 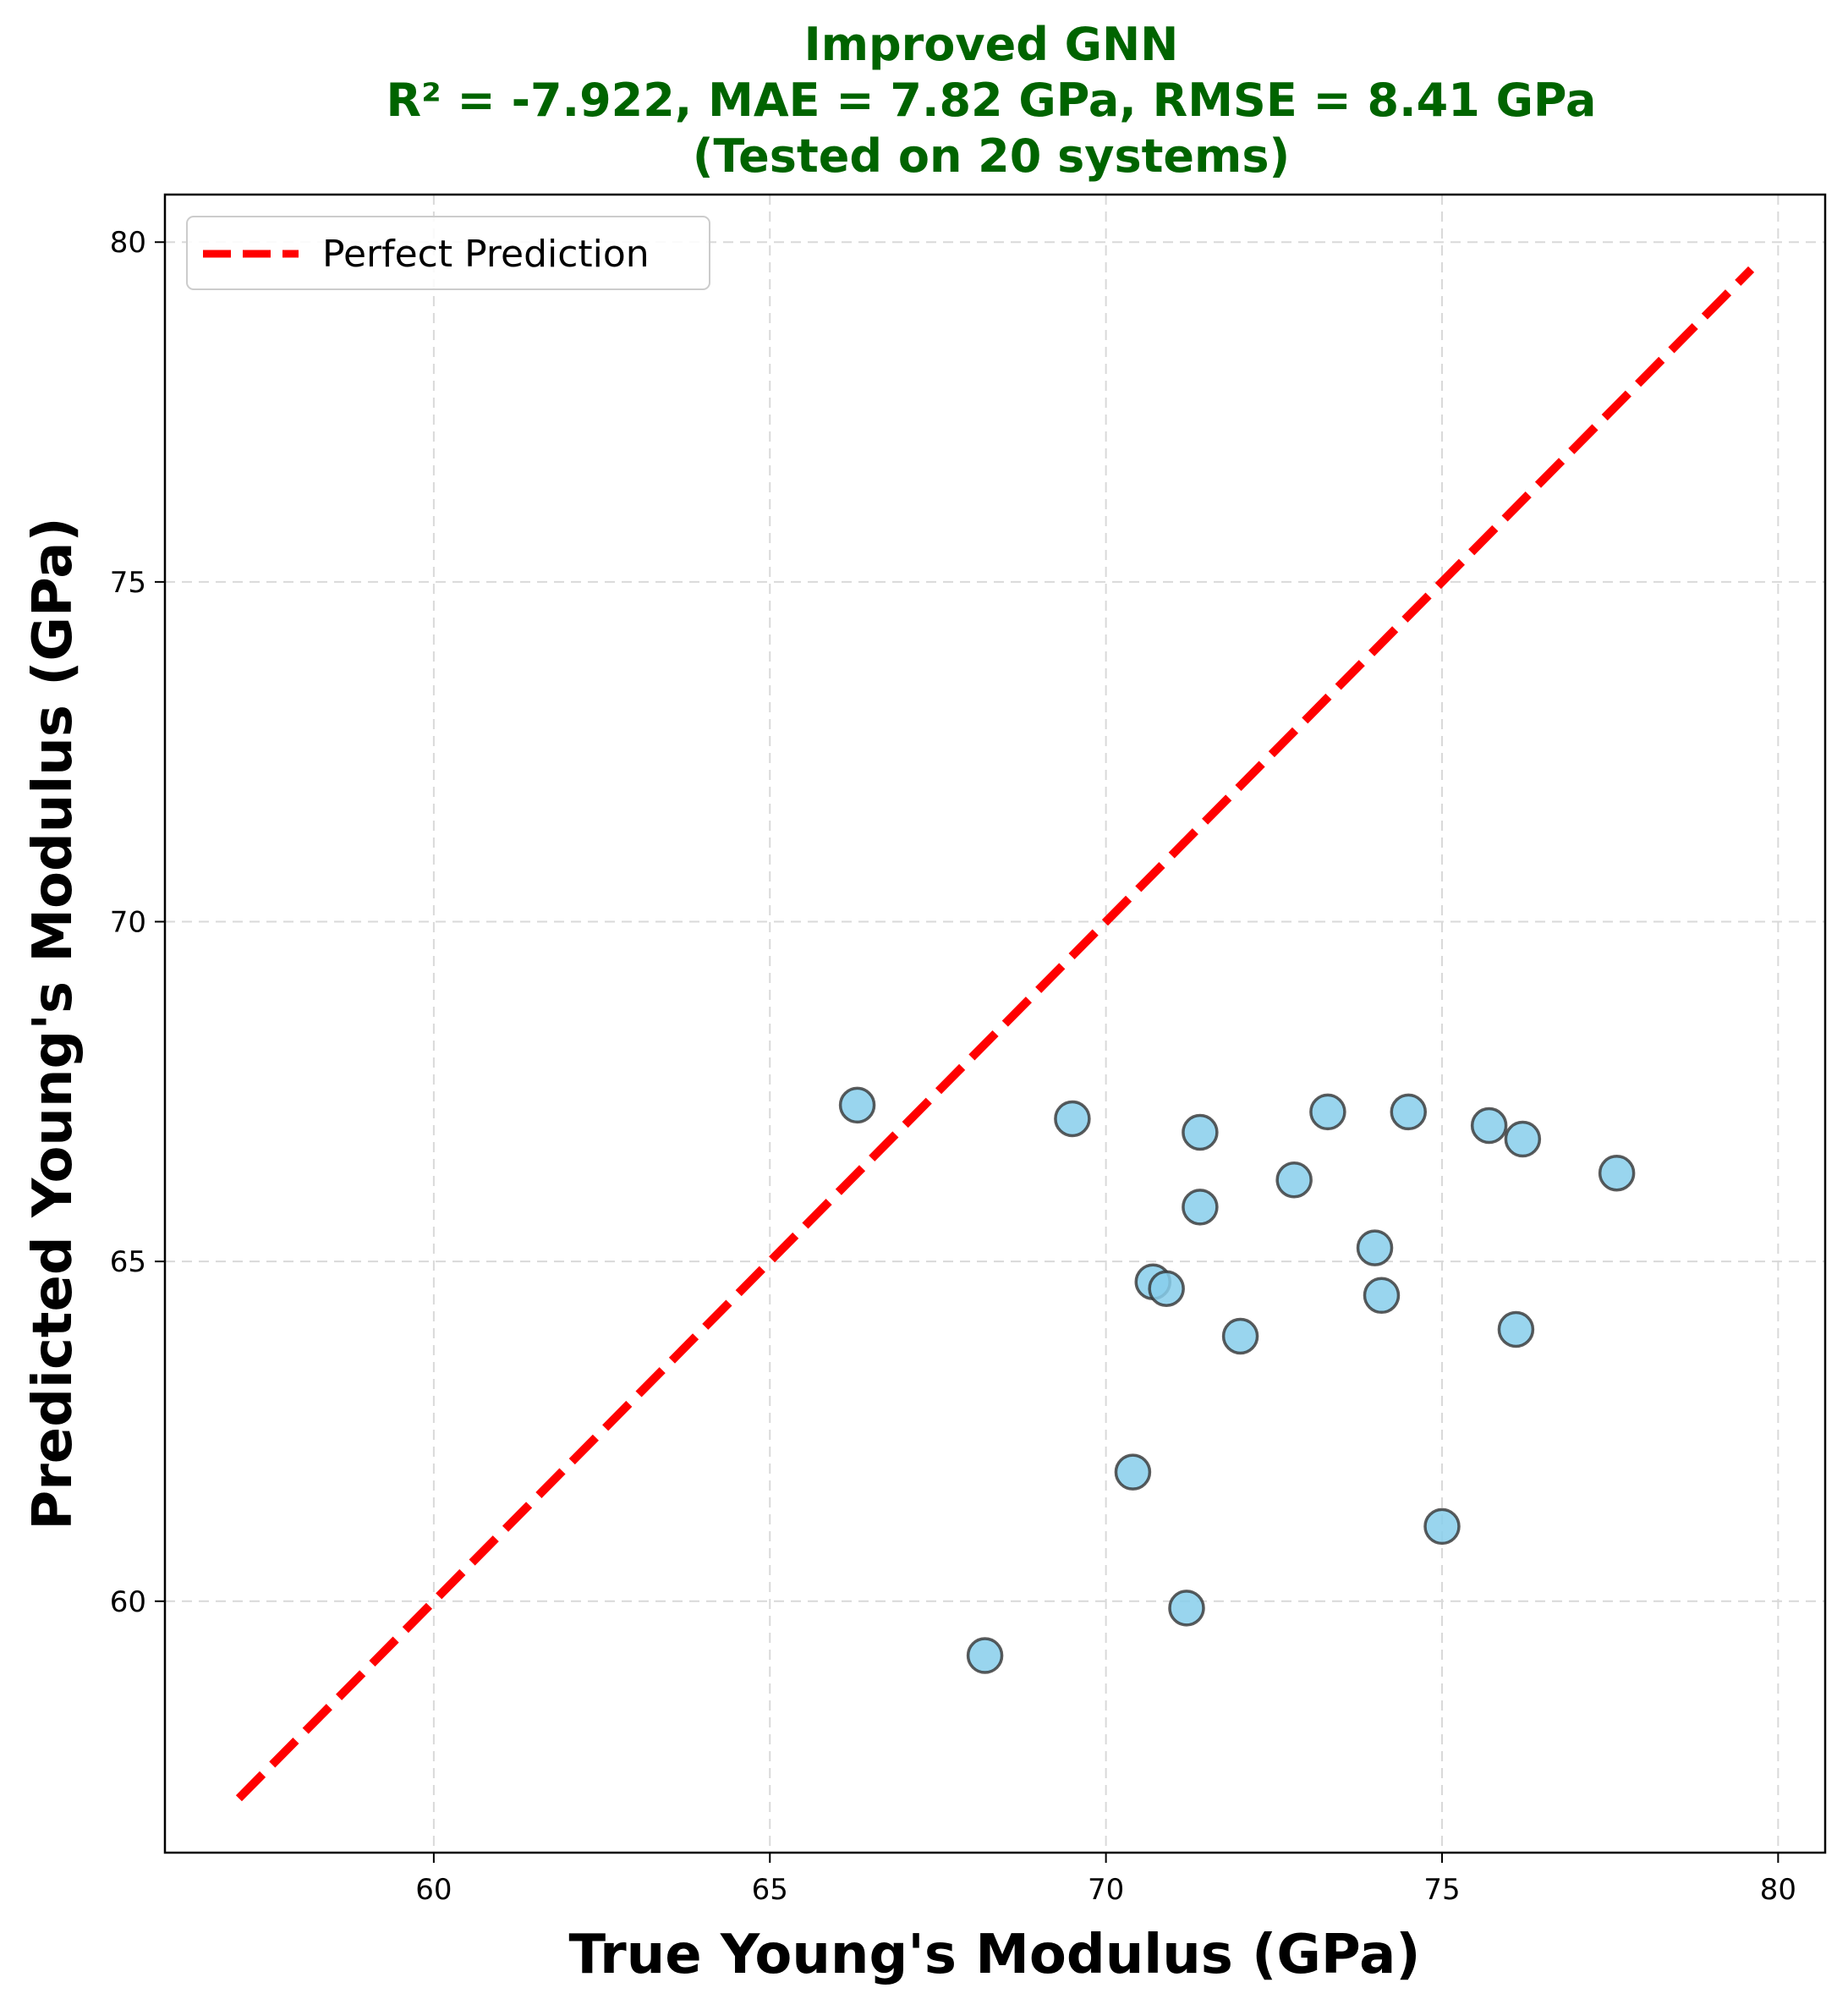 What do you see at coordinates (1778, 1890) in the screenshot?
I see `x-tick-label: 80` at bounding box center [1778, 1890].